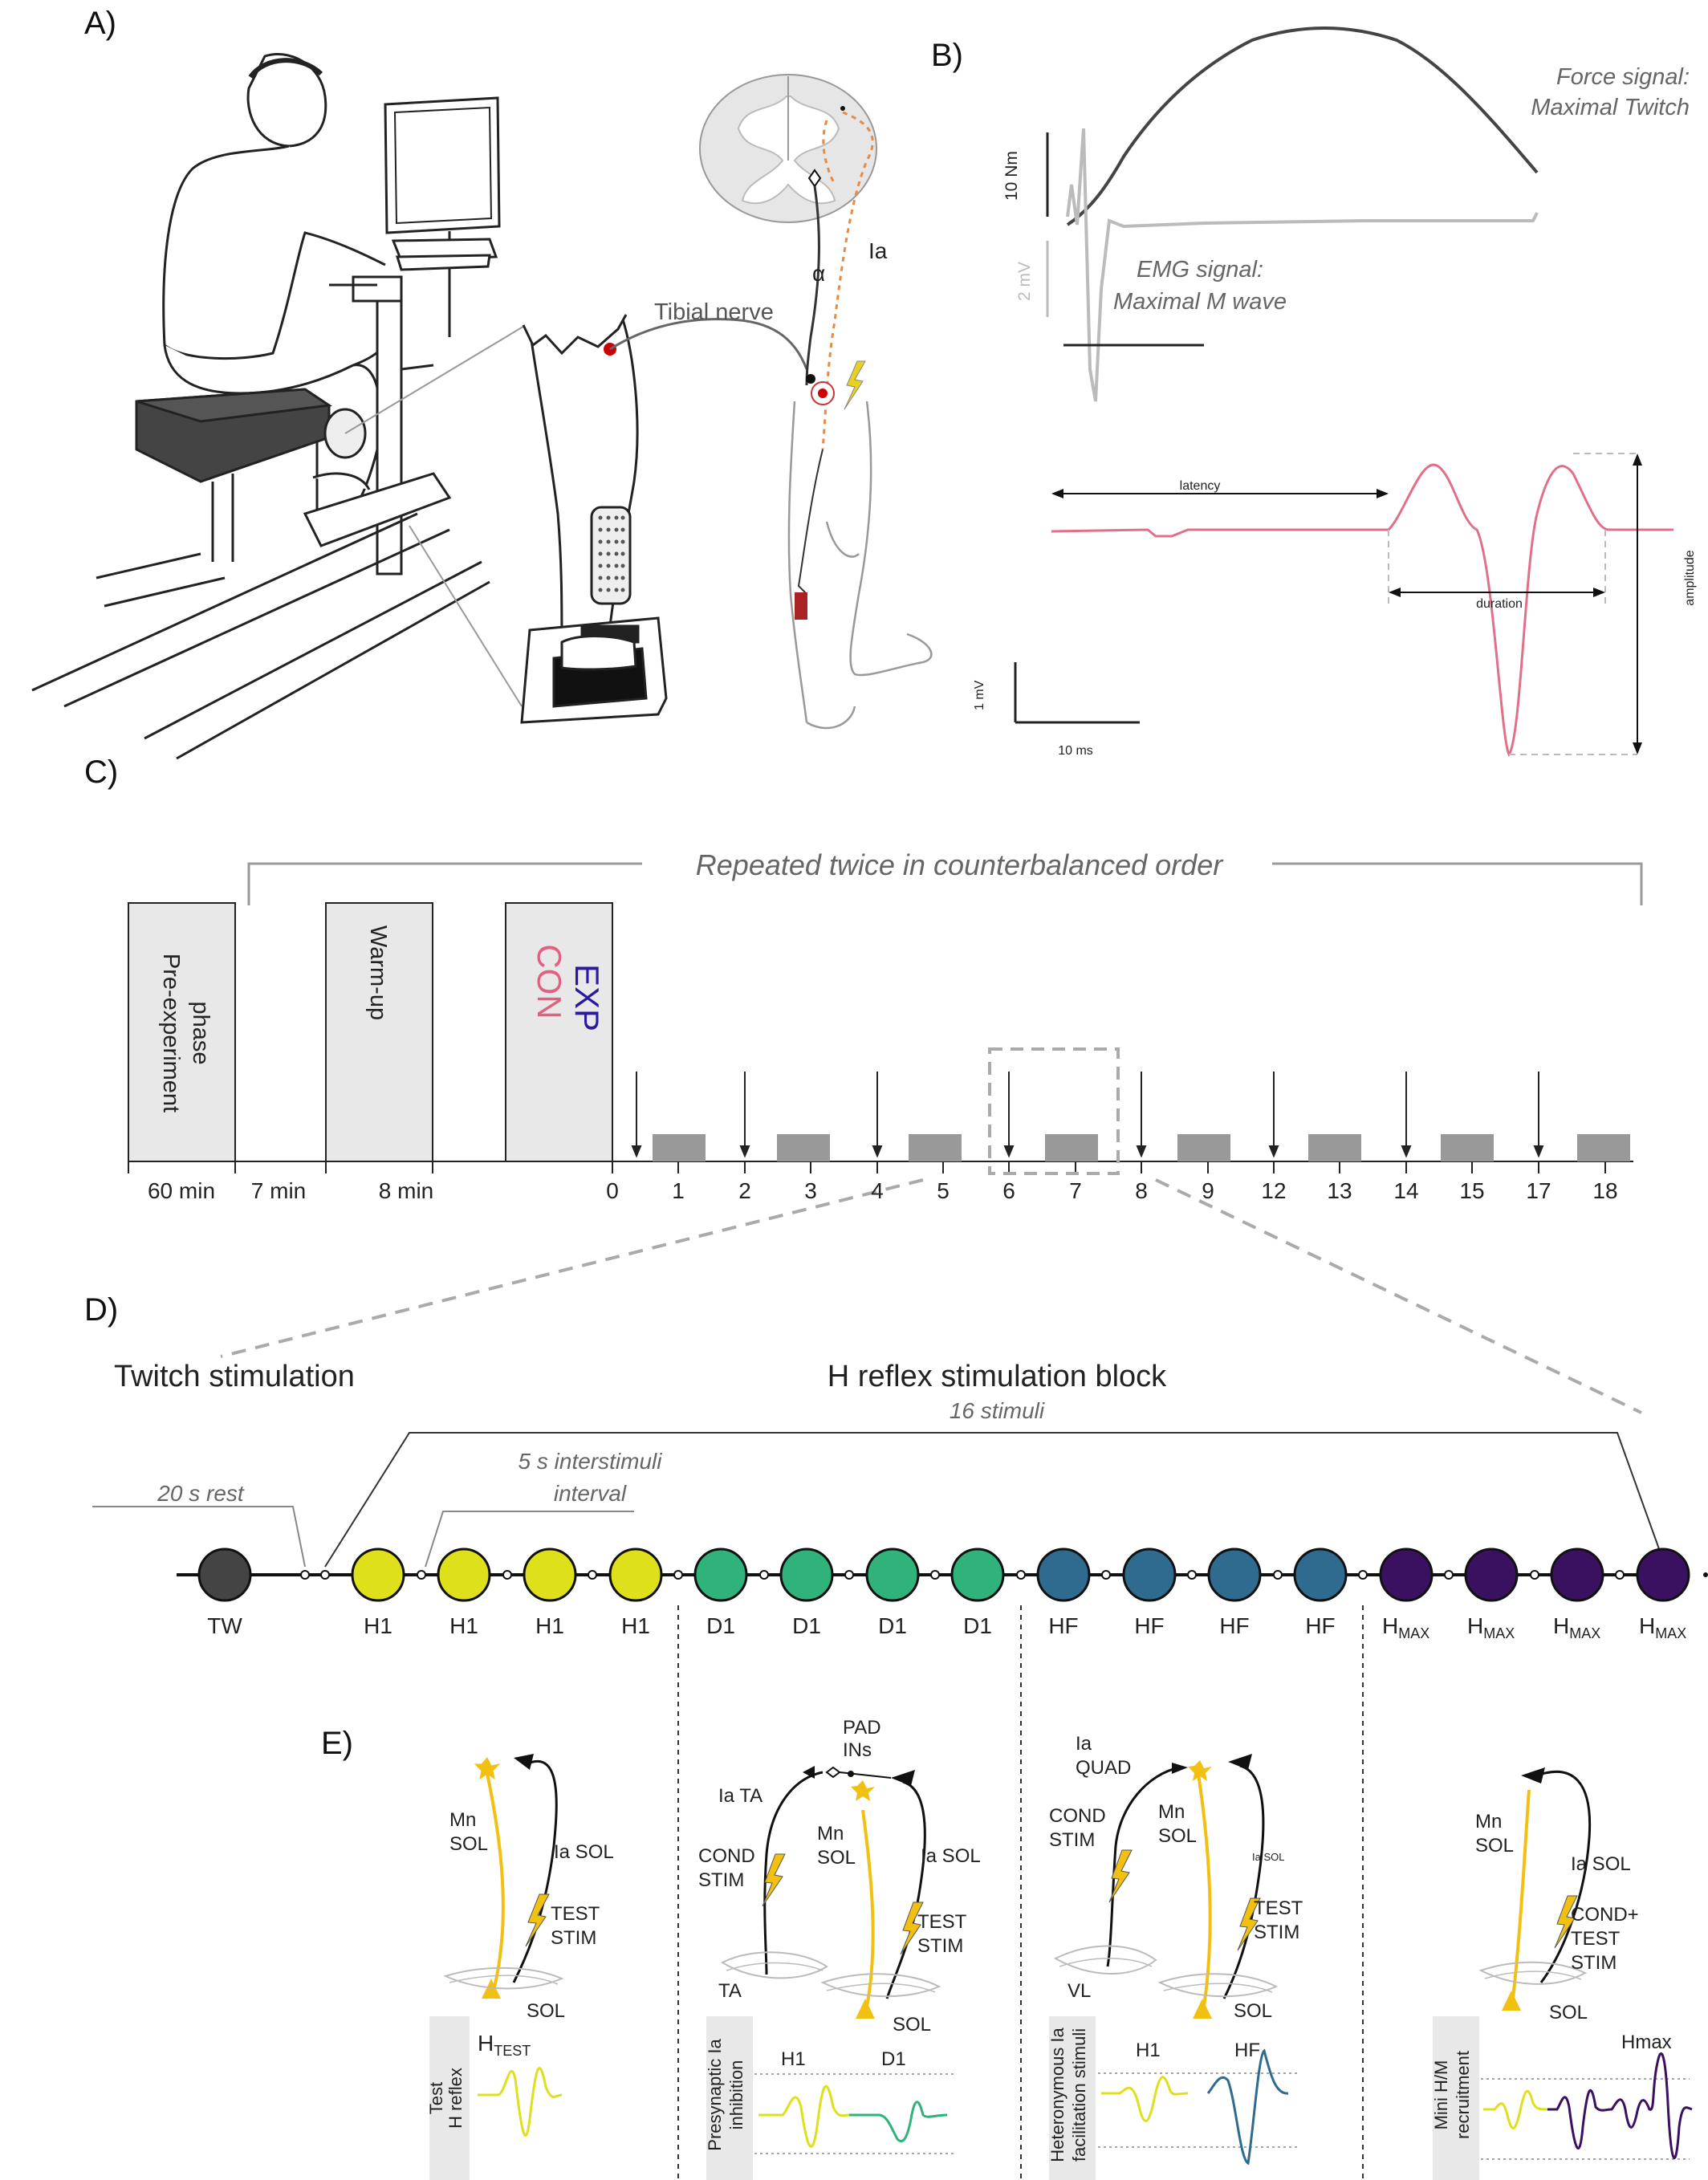  Describe the element at coordinates (436, 2098) in the screenshot. I see `e1-side-label1: Test` at that location.